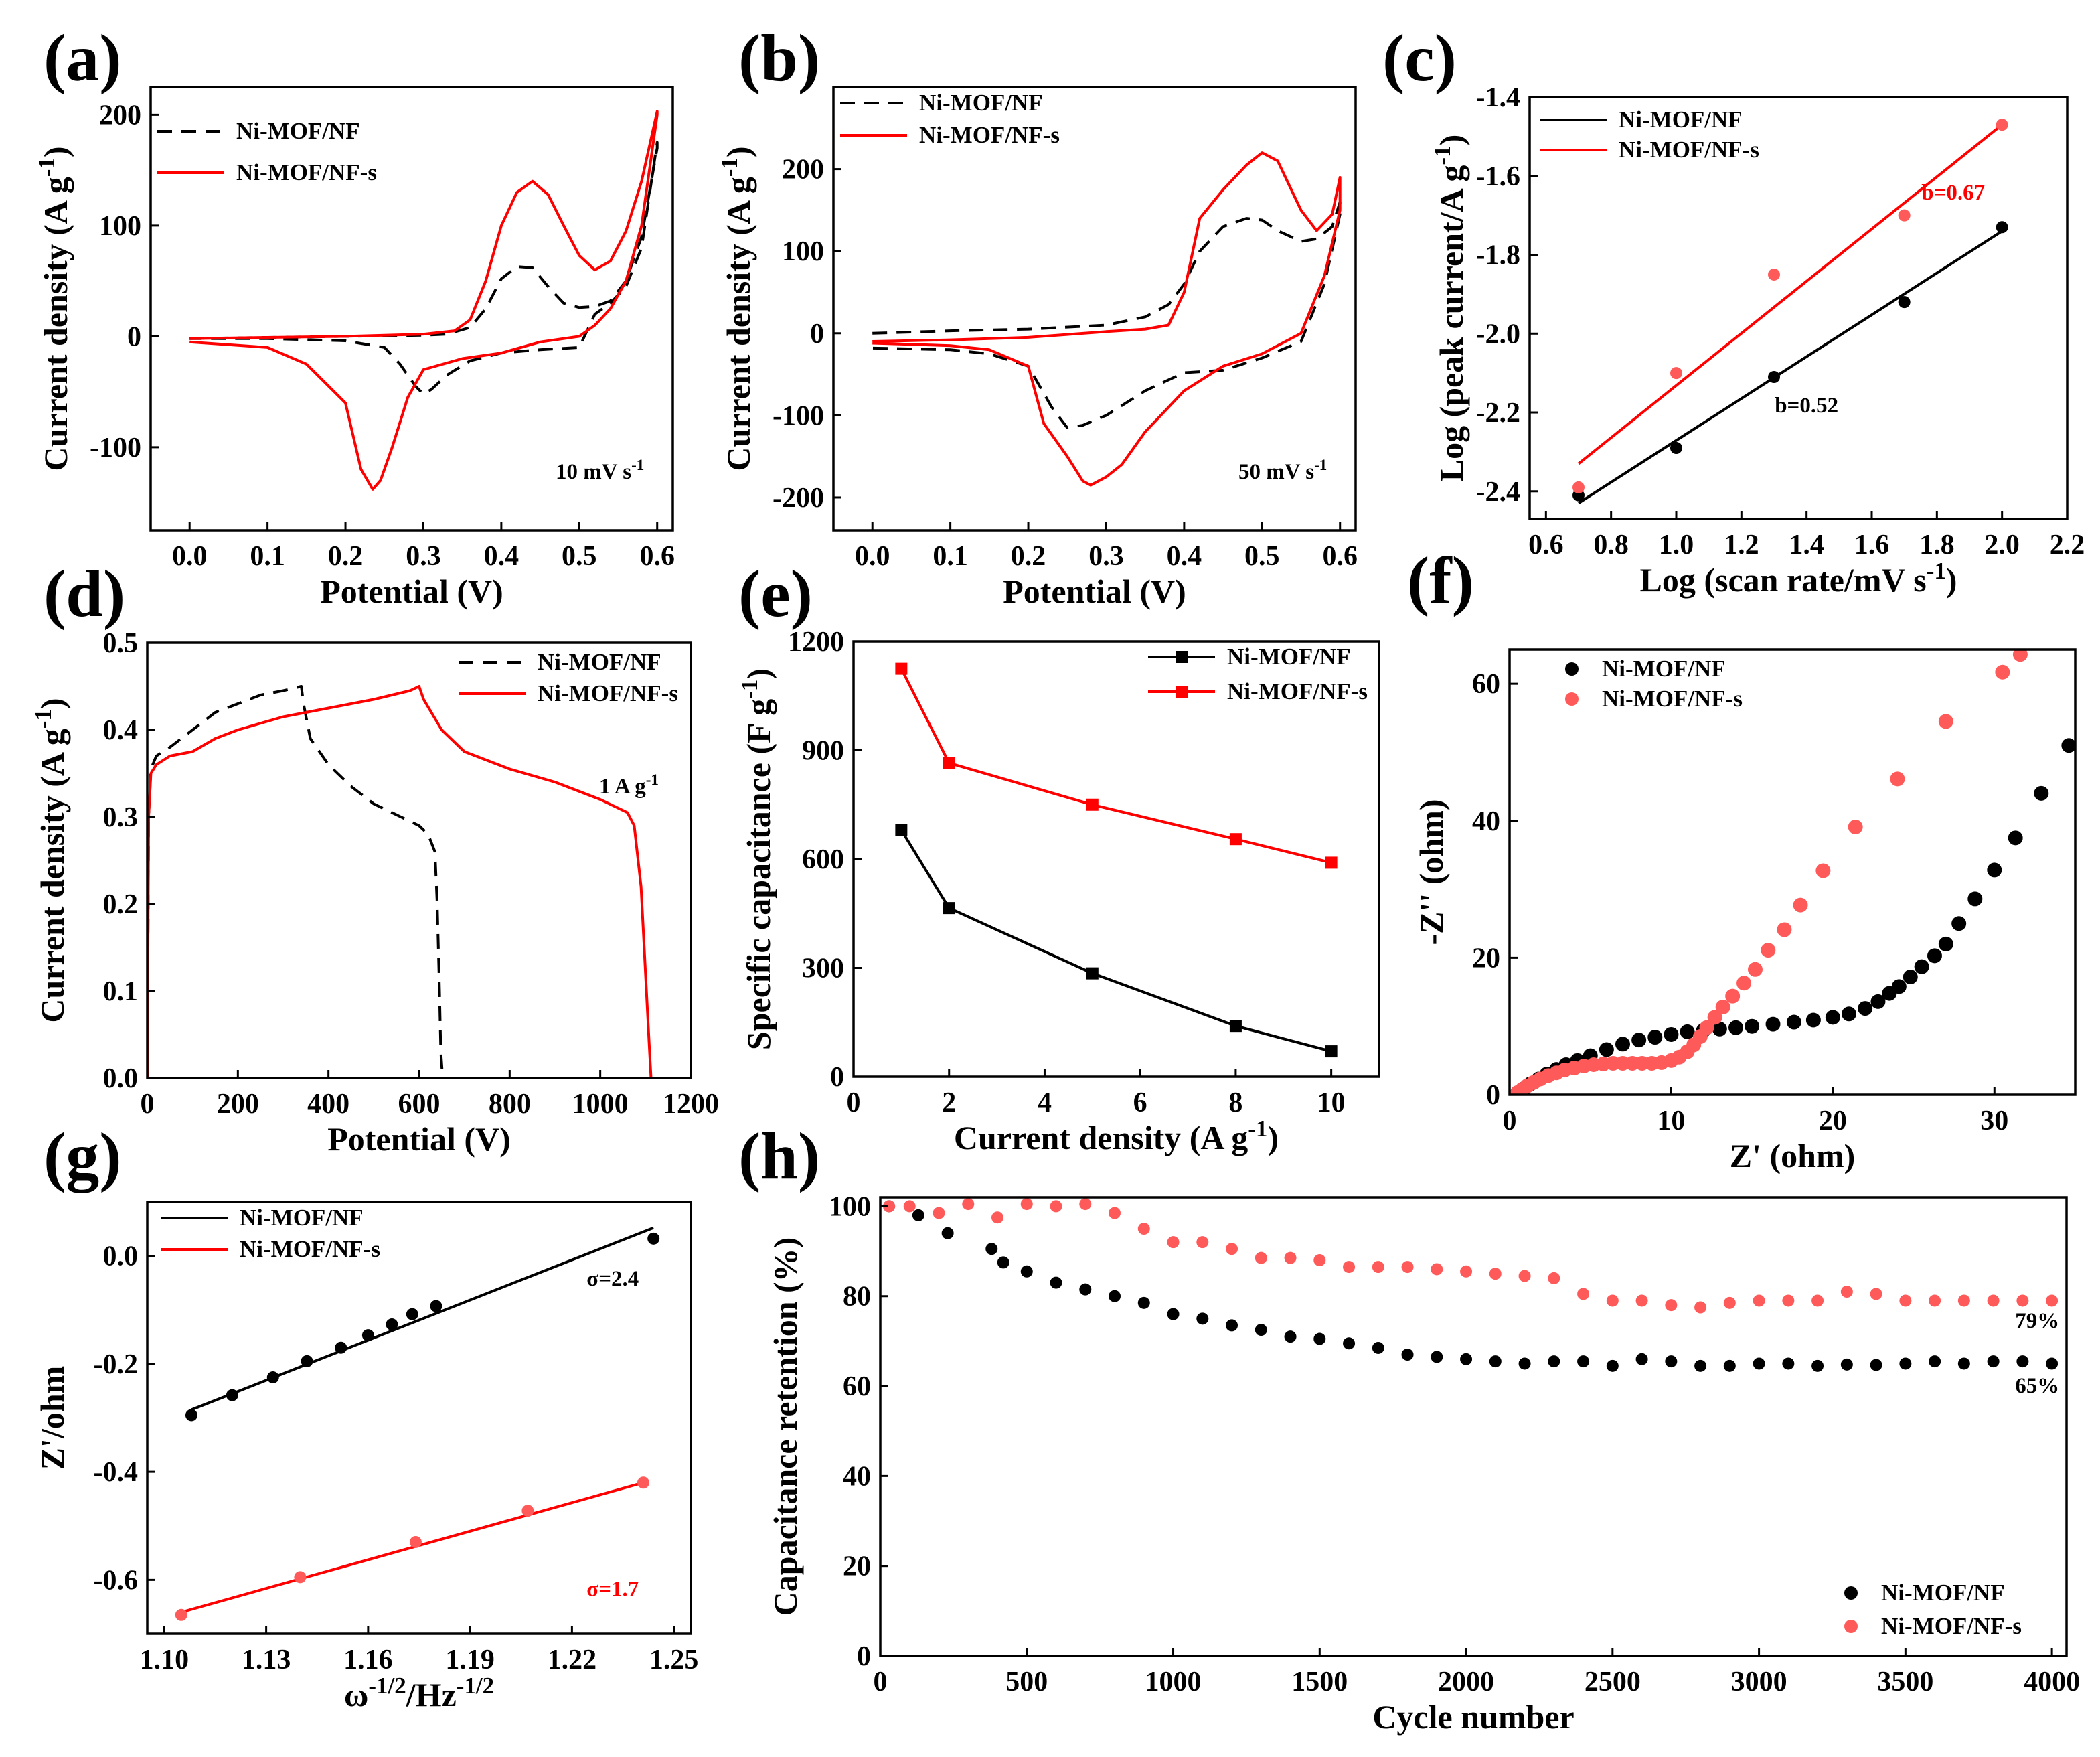 The width and height of the screenshot is (2100, 1757). What do you see at coordinates (1793, 872) in the screenshot?
I see `axes-frame-f` at bounding box center [1793, 872].